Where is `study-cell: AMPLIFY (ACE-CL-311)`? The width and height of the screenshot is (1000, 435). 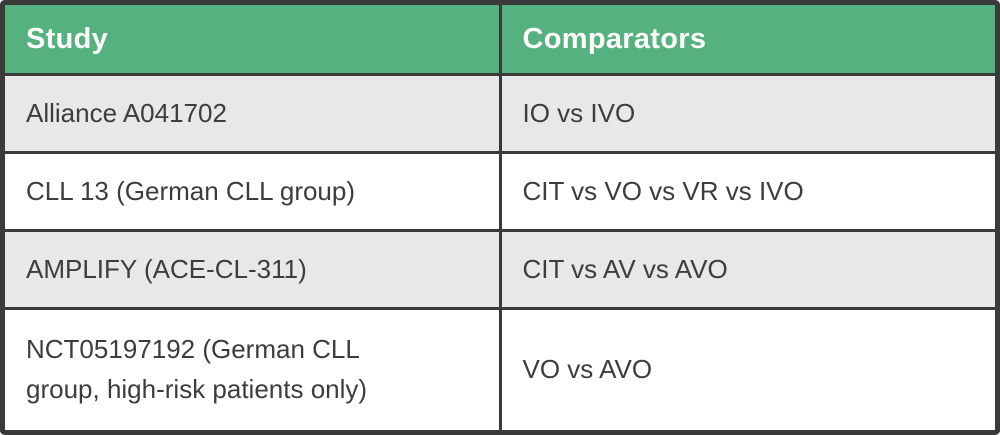 study-cell: AMPLIFY (ACE-CL-311) is located at coordinates (251, 269).